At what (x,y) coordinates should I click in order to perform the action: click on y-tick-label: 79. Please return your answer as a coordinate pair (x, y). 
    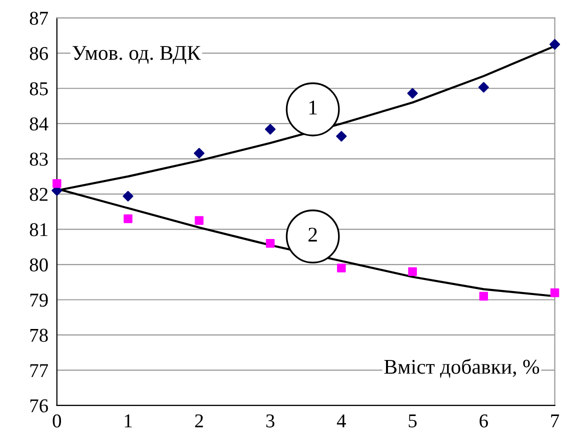
    Looking at the image, I should click on (39, 300).